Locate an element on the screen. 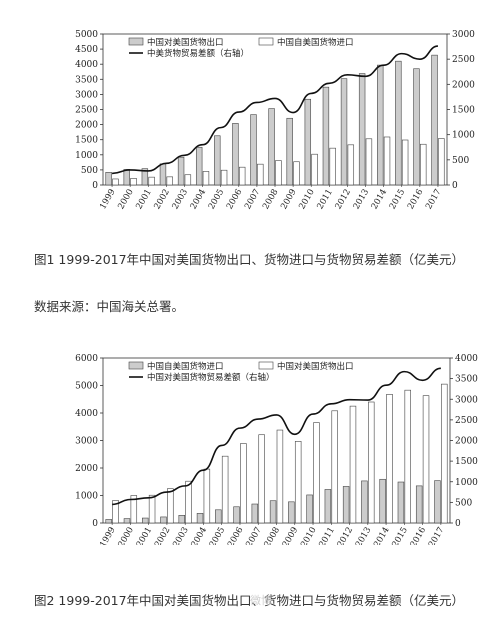 Image resolution: width=500 pixels, height=620 pixels. left-axis-tick-label: 1000 is located at coordinates (86, 156).